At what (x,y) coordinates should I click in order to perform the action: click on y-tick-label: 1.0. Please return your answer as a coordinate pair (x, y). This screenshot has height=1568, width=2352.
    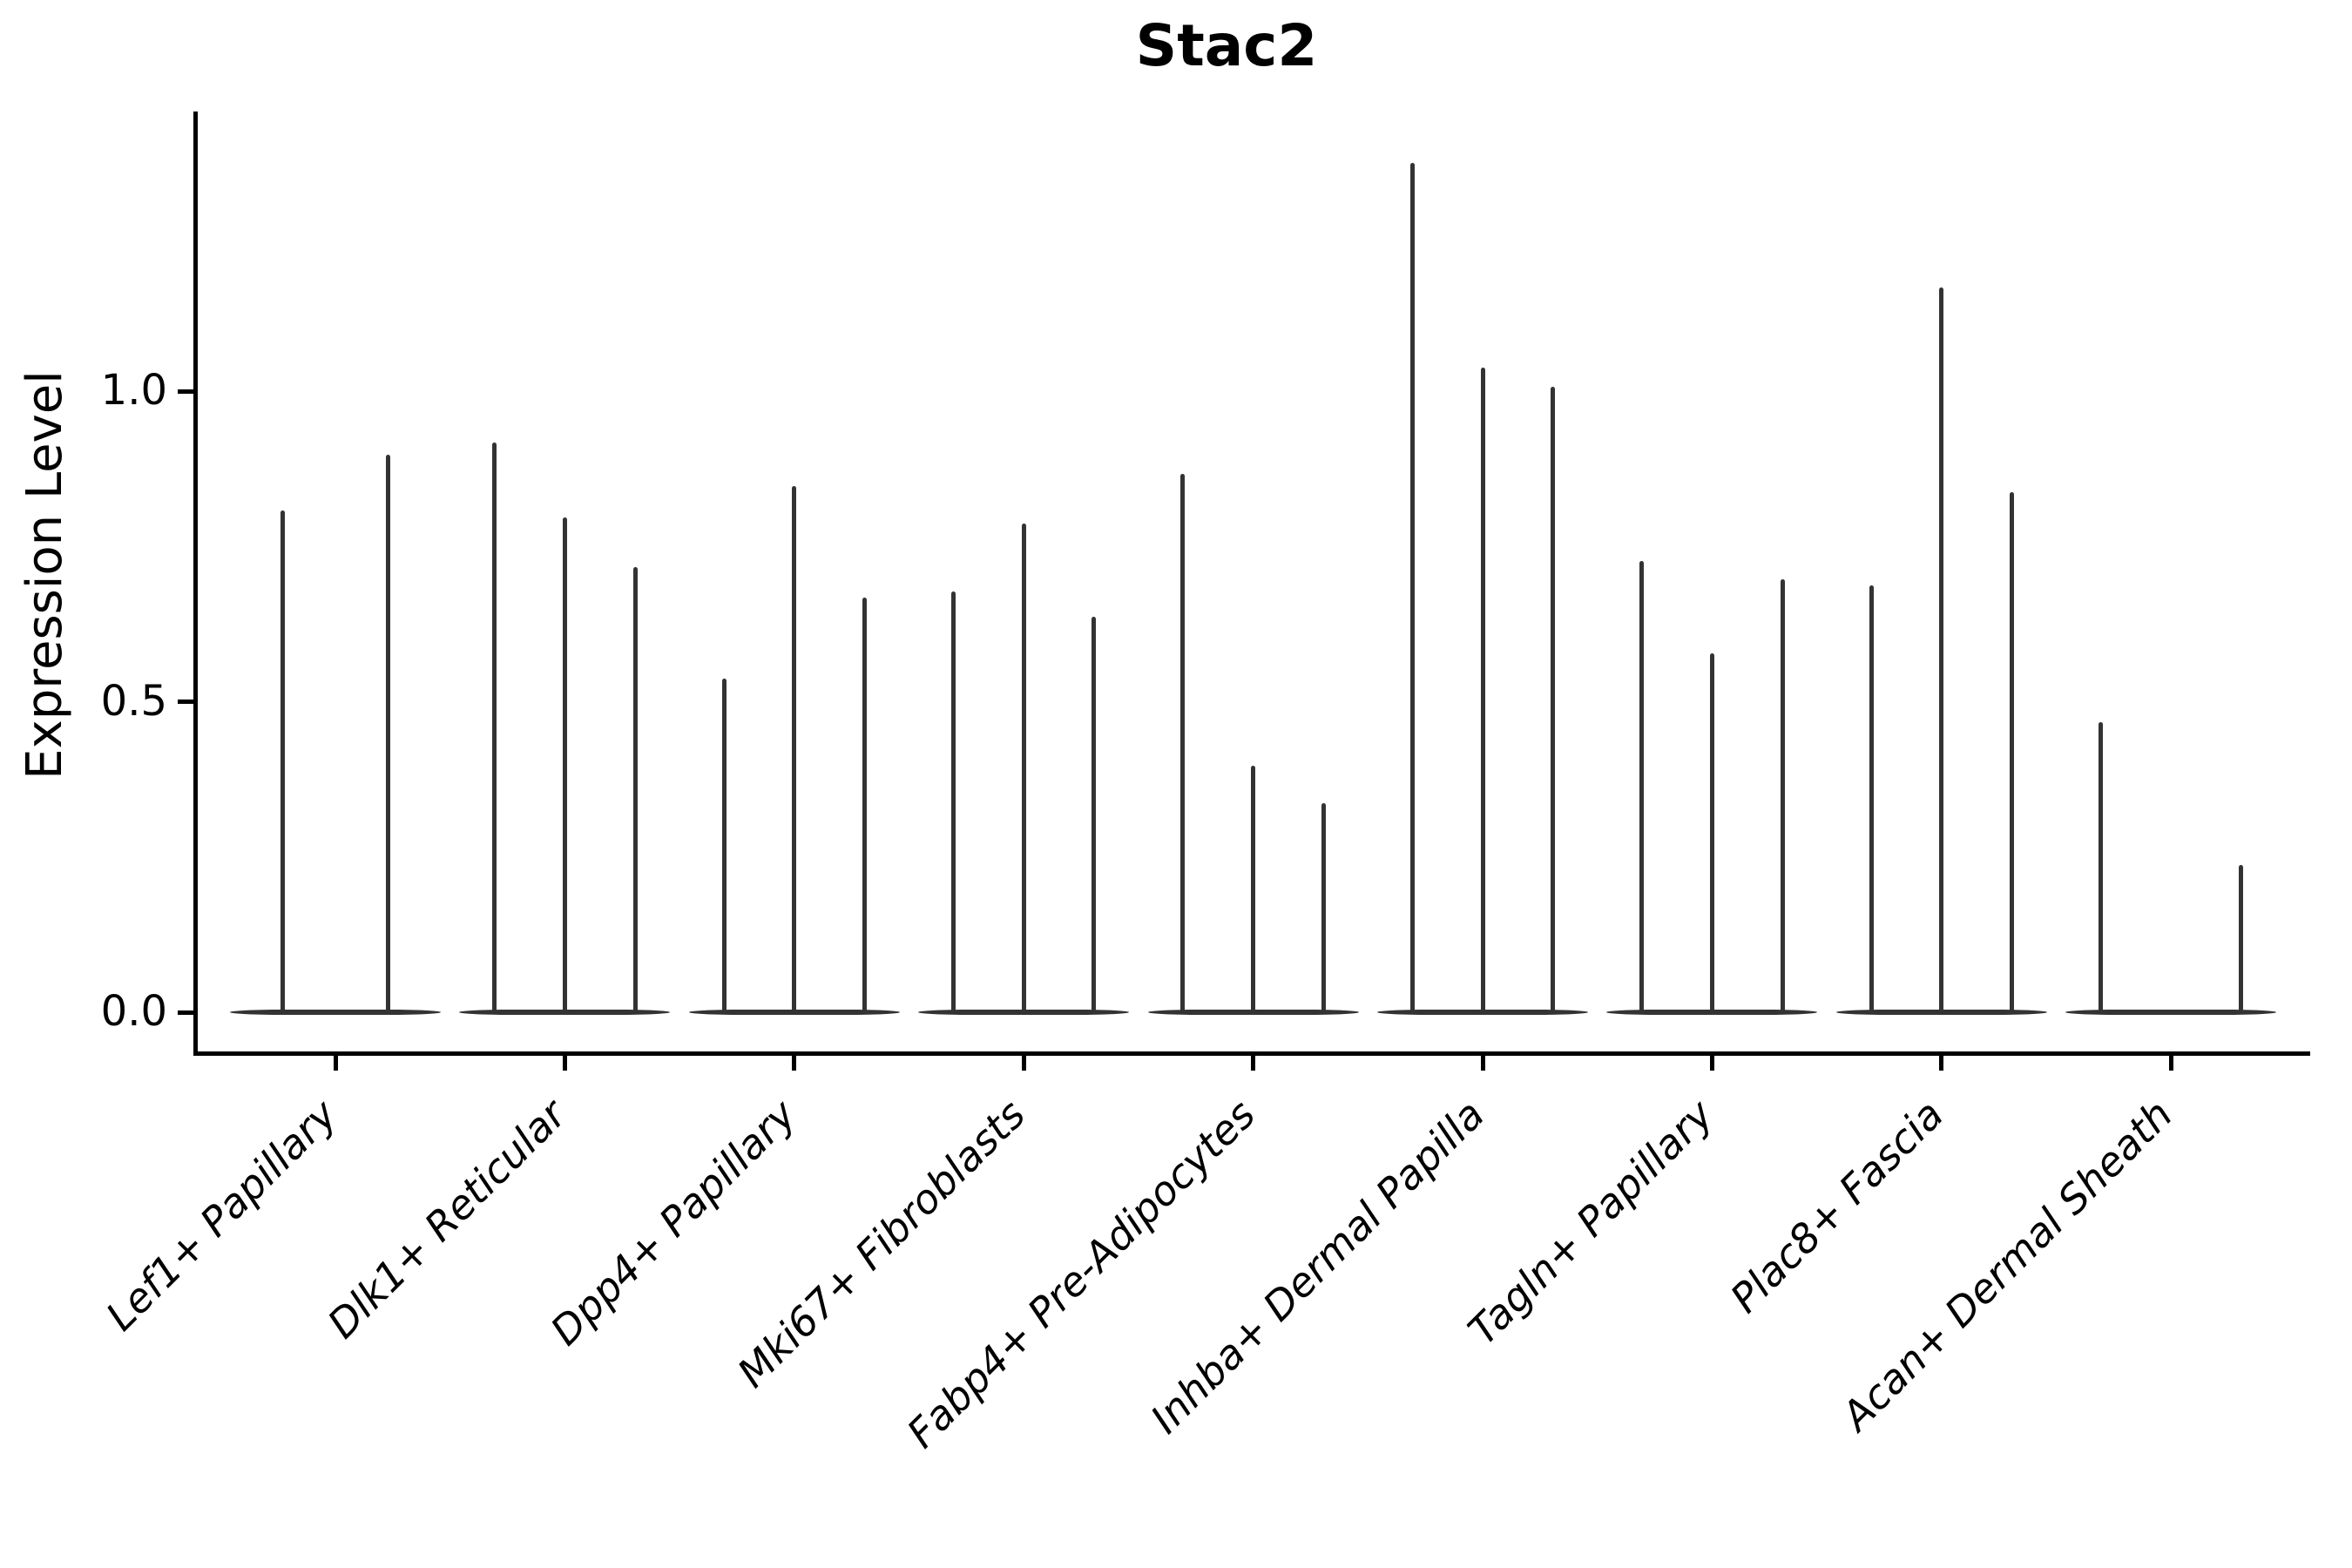
    Looking at the image, I should click on (134, 390).